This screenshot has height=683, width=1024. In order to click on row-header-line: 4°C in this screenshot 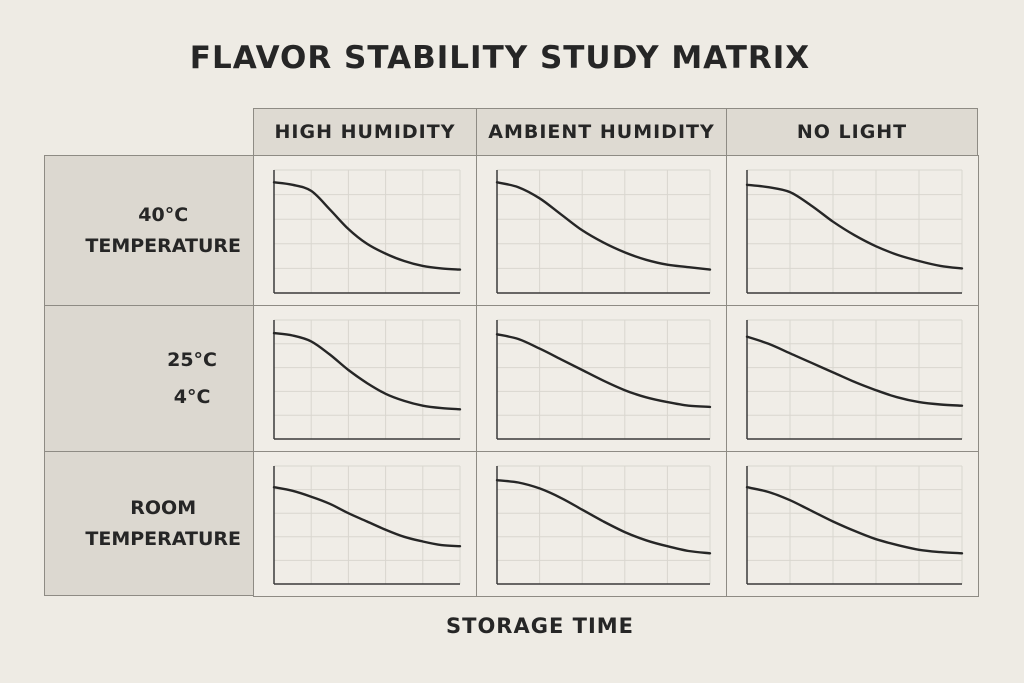, I will do `click(192, 396)`.